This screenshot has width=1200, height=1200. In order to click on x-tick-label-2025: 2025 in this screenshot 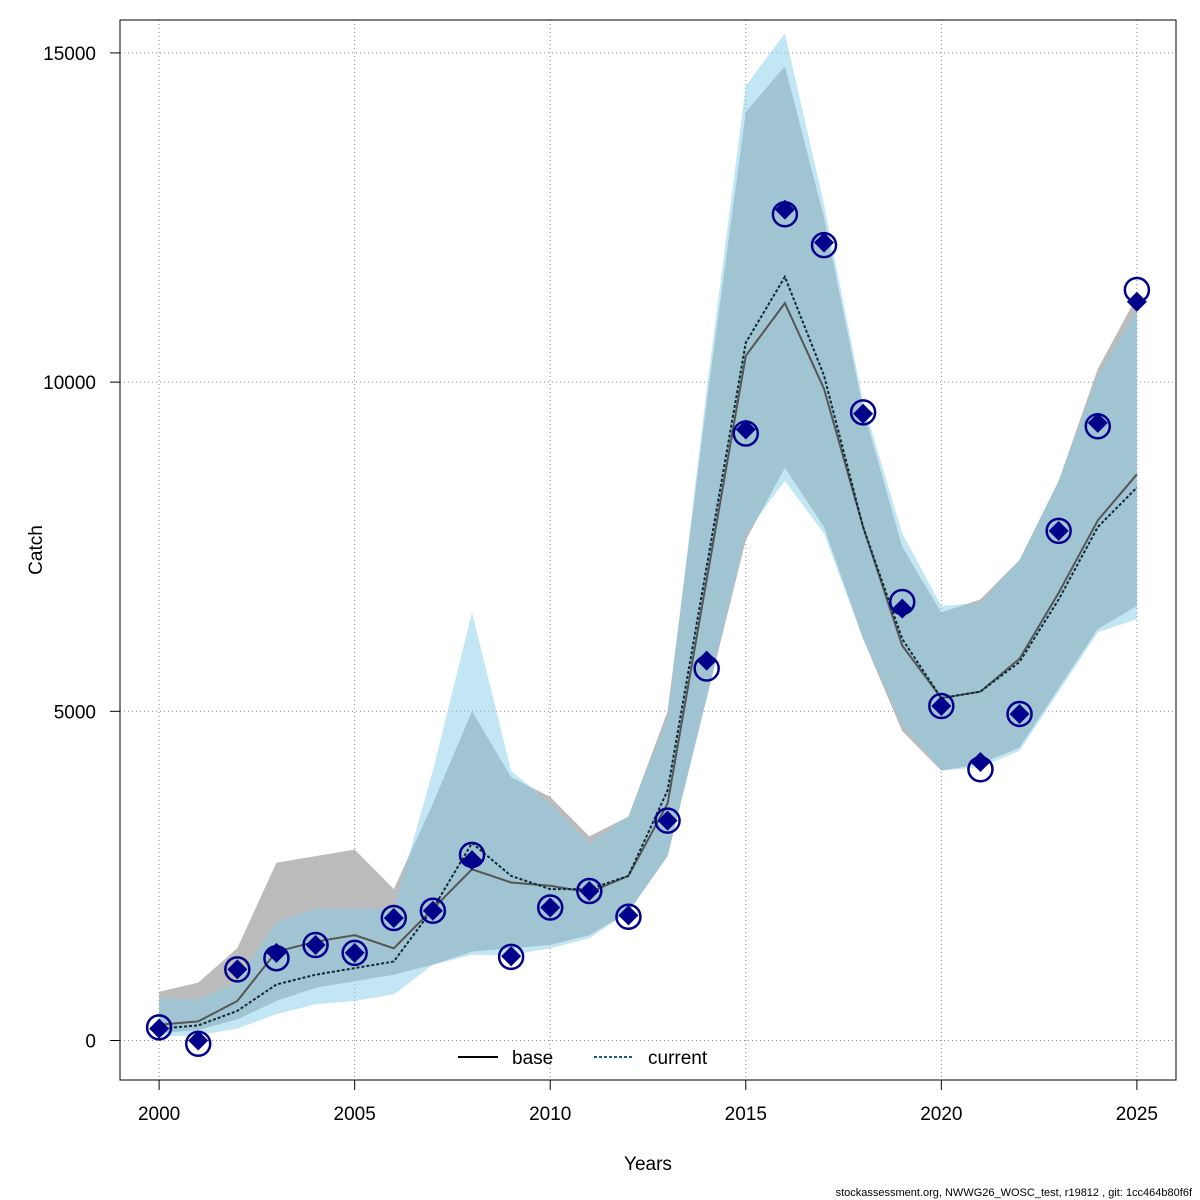, I will do `click(1137, 1114)`.